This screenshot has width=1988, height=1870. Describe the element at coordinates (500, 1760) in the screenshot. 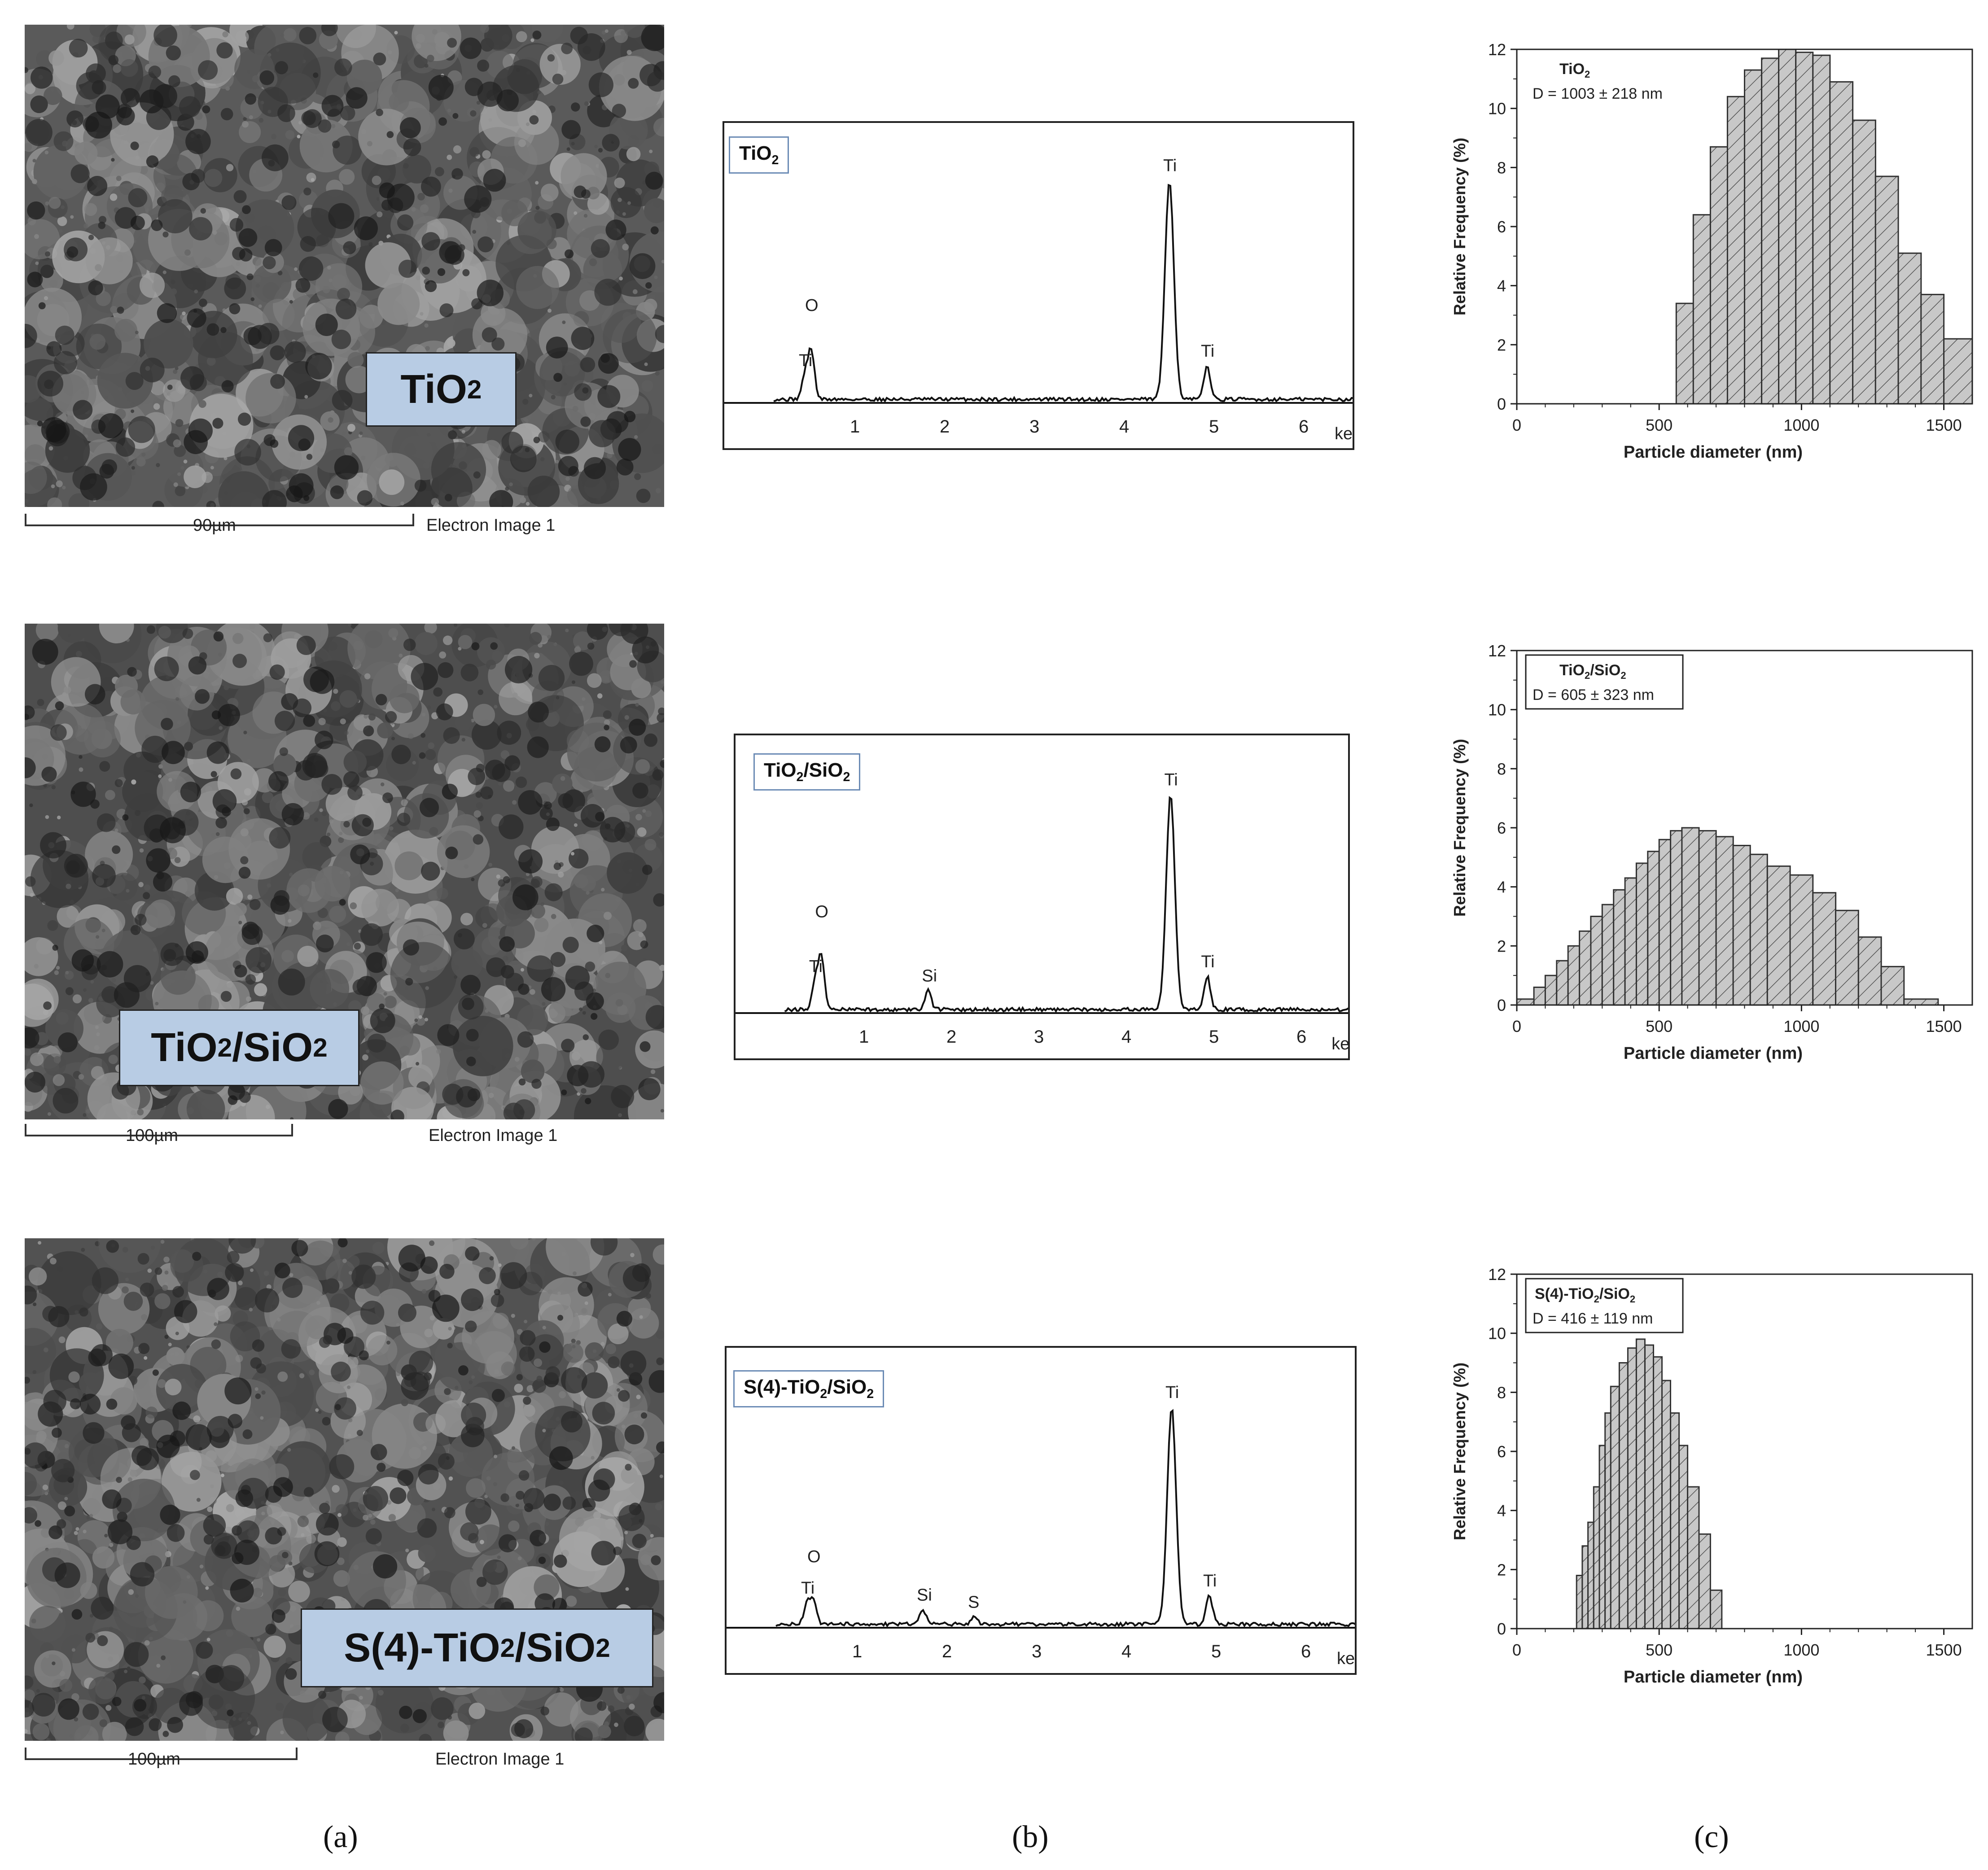

I see `electron-image-caption-3: Electron Image 1` at that location.